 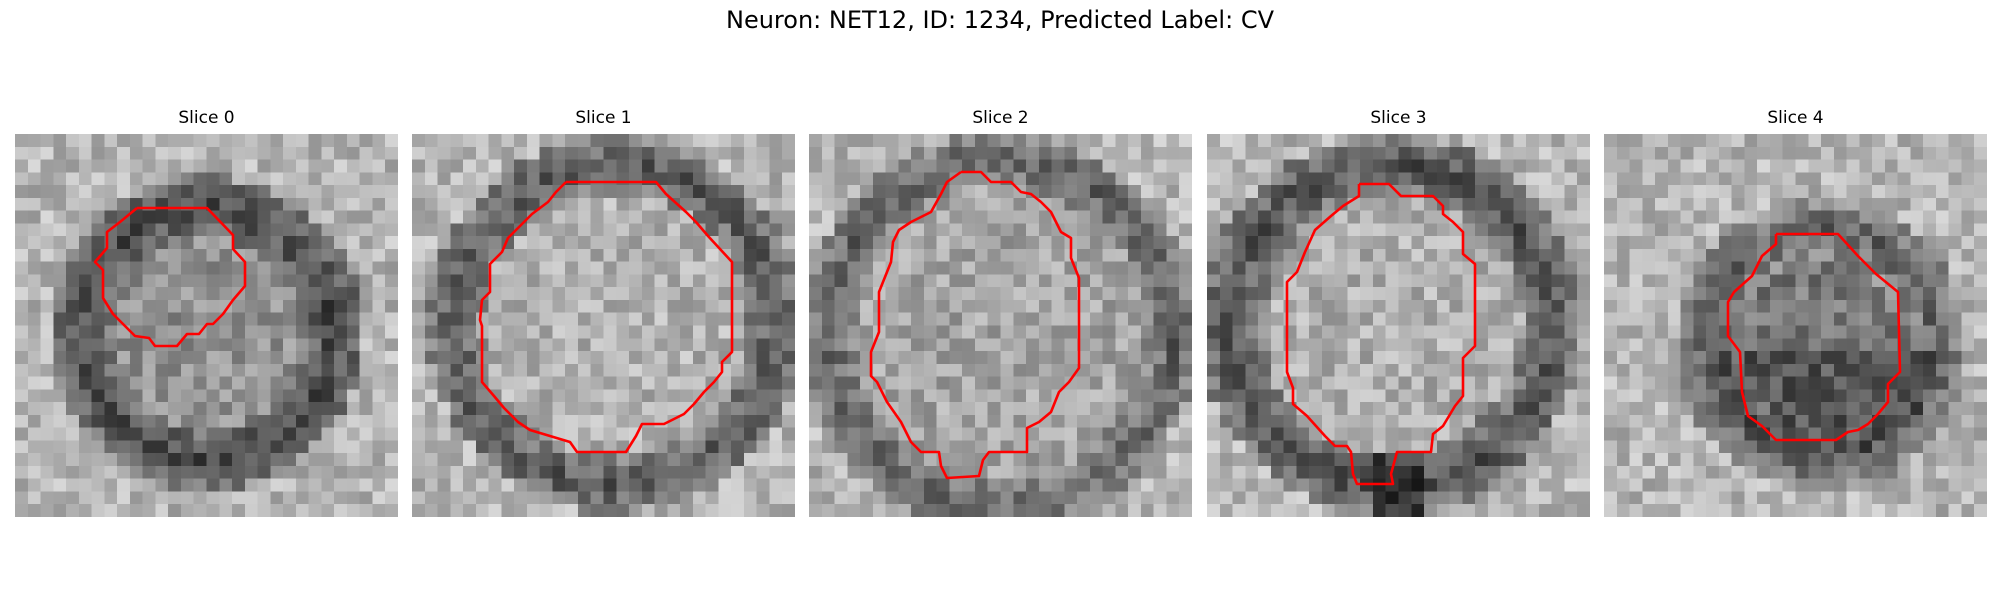 What do you see at coordinates (206, 118) in the screenshot?
I see `slice-0-title: Slice 0` at bounding box center [206, 118].